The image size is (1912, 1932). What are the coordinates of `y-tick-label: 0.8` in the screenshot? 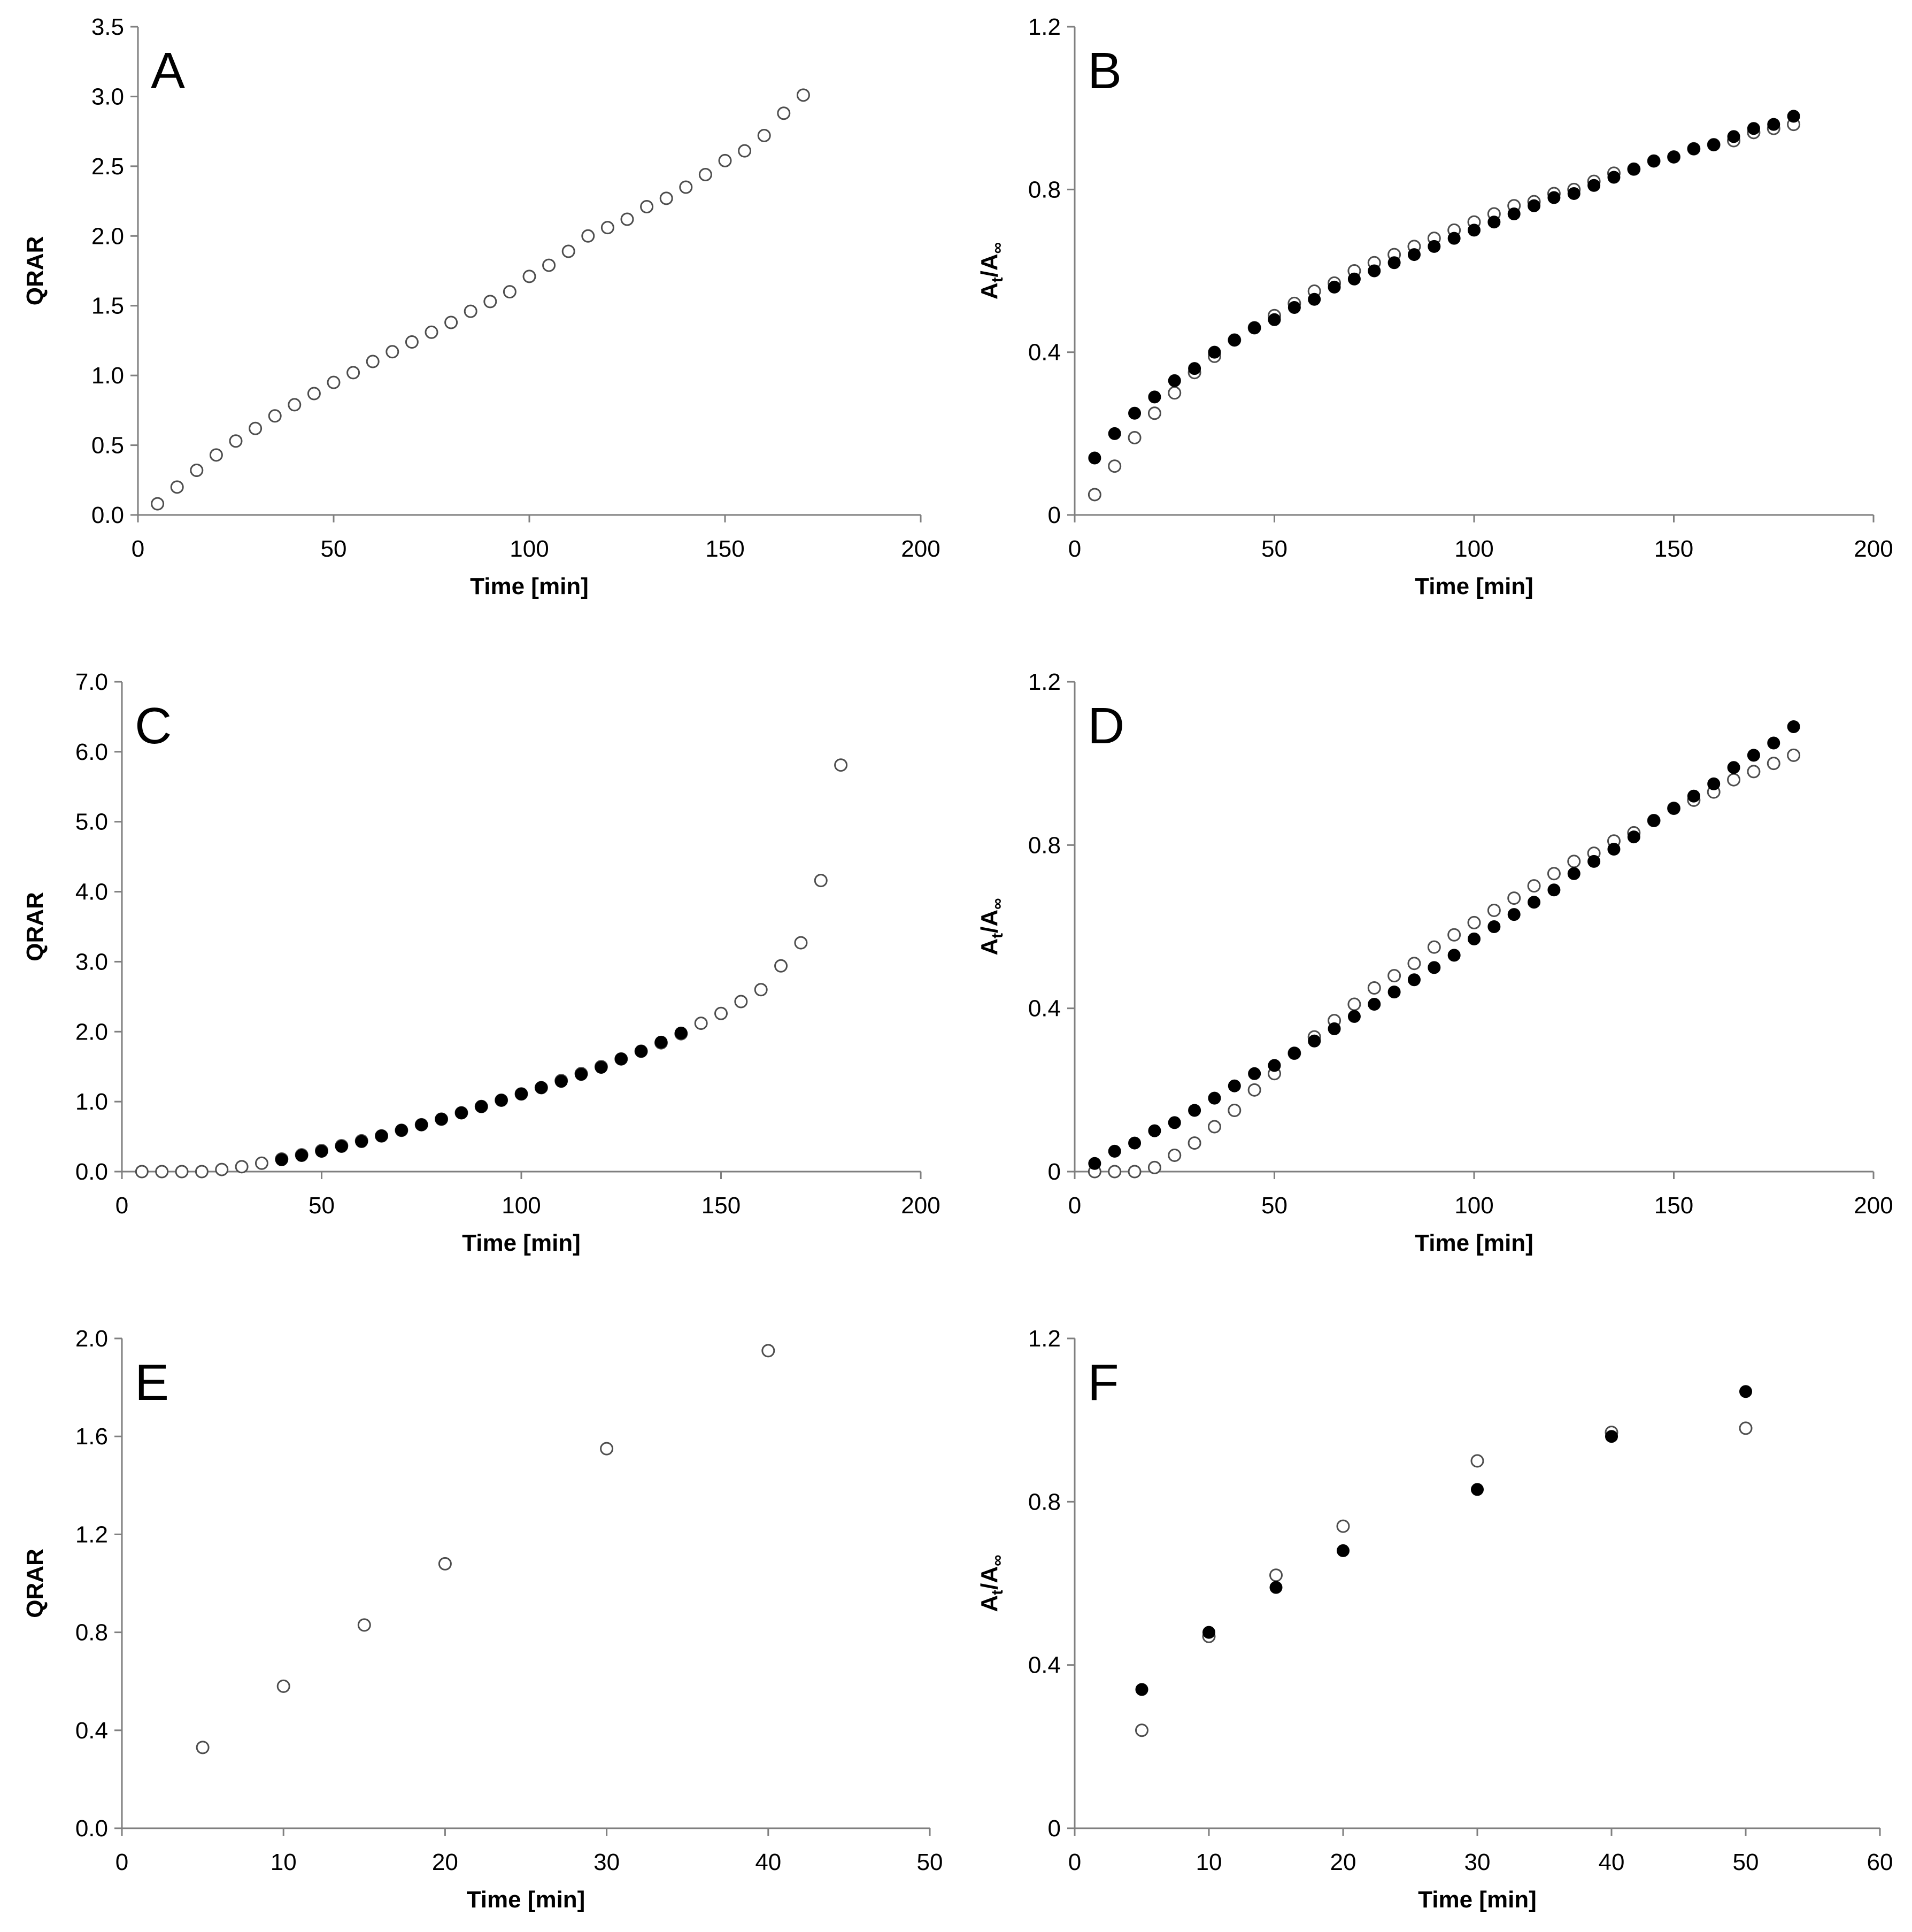 It's located at (1044, 845).